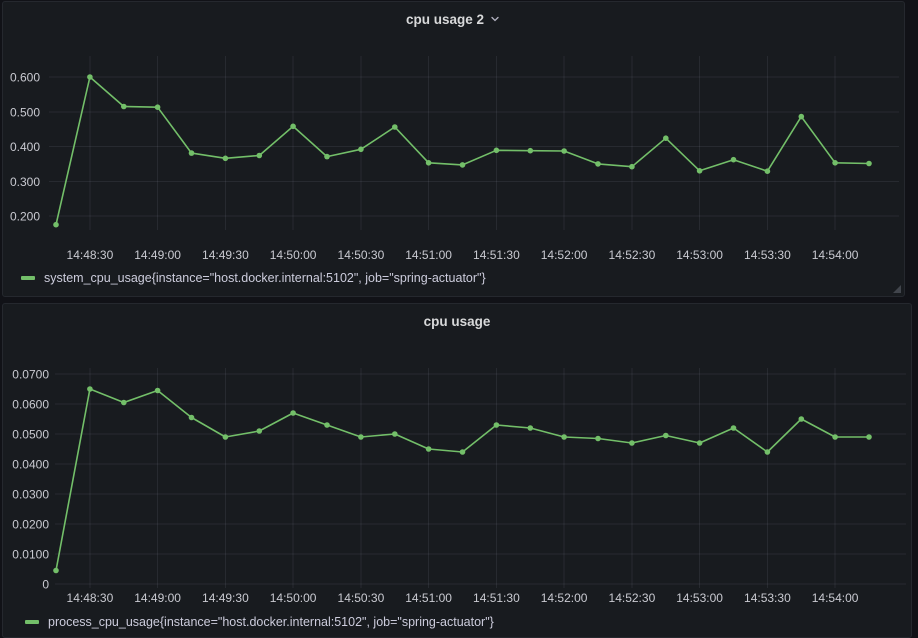 This screenshot has width=918, height=638. I want to click on svg-text: 0.600, so click(25, 78).